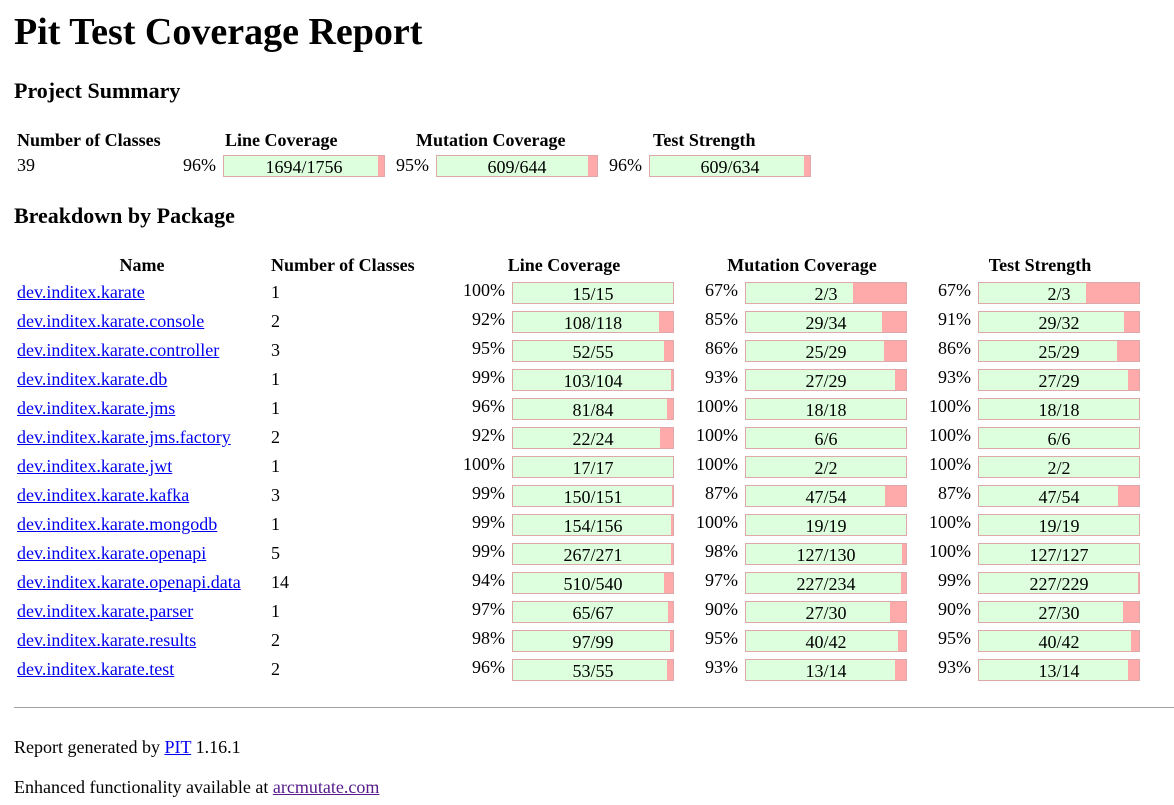 This screenshot has width=1174, height=805. Describe the element at coordinates (593, 292) in the screenshot. I see `line-bar: 15/15` at that location.